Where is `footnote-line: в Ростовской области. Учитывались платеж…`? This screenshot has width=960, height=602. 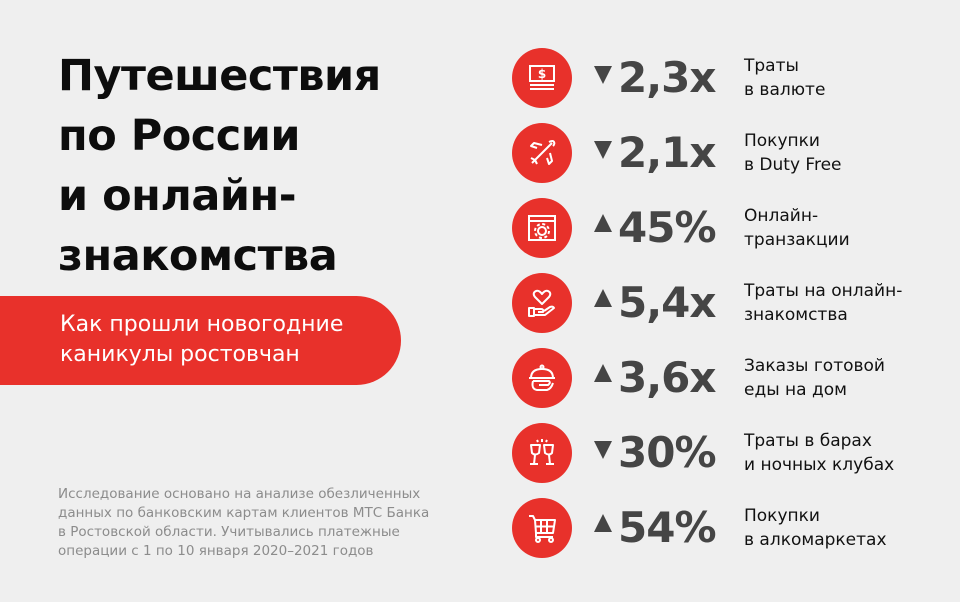 footnote-line: в Ростовской области. Учитывались платеж… is located at coordinates (229, 532).